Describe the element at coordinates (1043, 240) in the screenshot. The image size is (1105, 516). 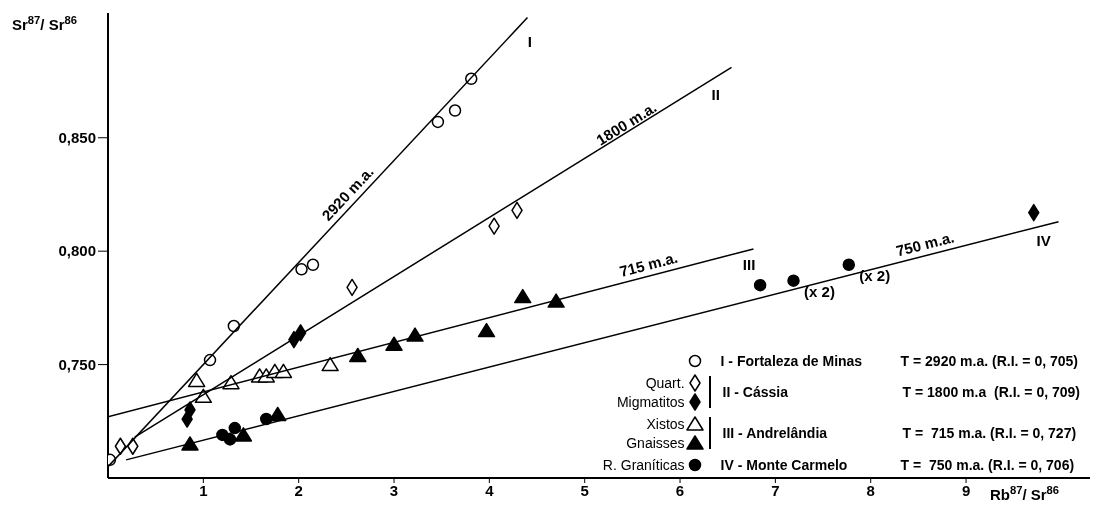
I see `annotation: IV` at that location.